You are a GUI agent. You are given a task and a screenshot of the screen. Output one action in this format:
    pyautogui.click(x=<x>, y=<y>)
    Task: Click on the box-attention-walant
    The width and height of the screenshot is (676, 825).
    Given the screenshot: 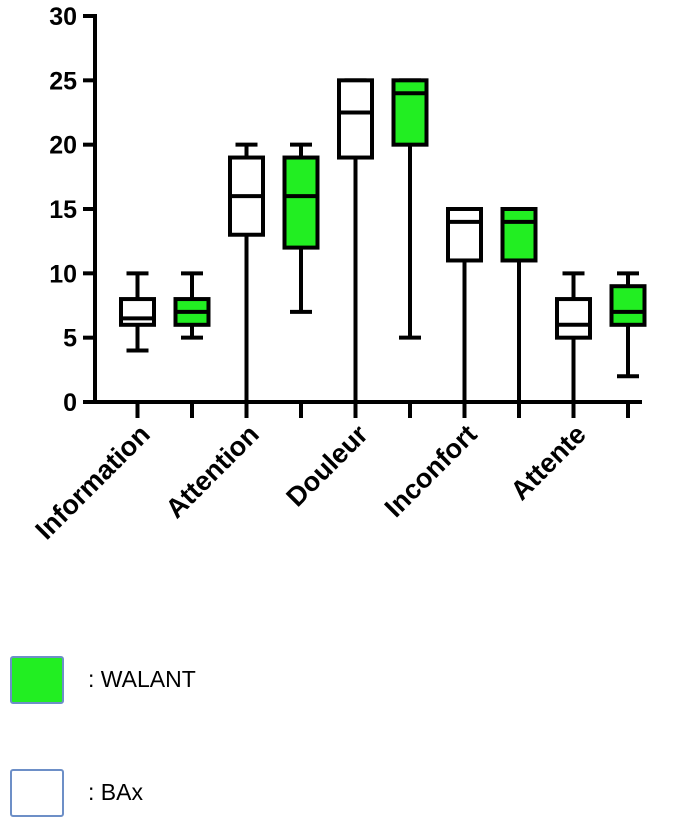 What is the action you would take?
    pyautogui.click(x=301, y=228)
    